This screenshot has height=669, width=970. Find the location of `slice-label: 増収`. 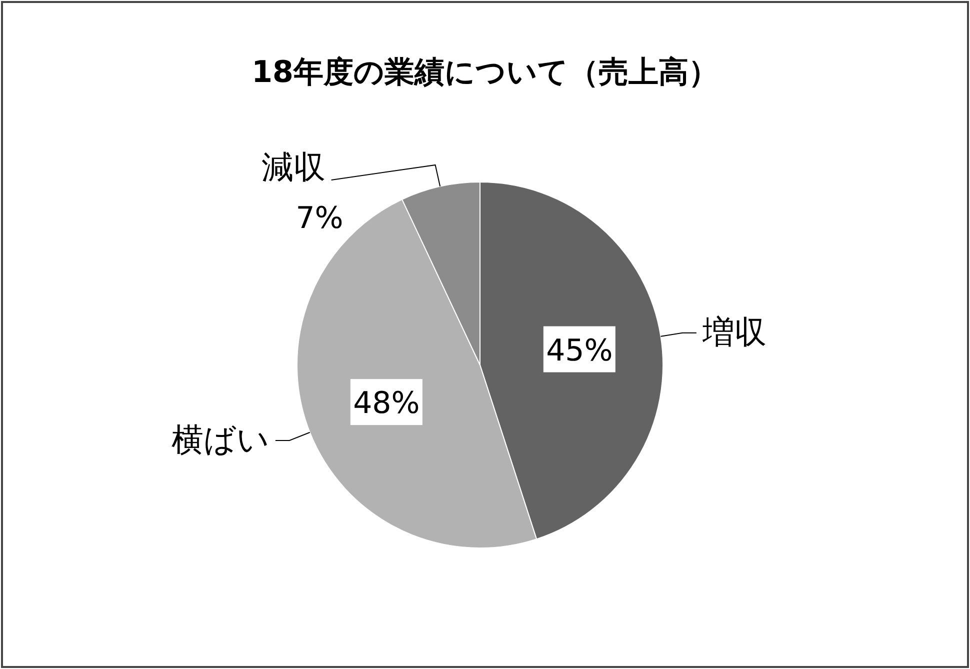

slice-label: 増収 is located at coordinates (733, 331).